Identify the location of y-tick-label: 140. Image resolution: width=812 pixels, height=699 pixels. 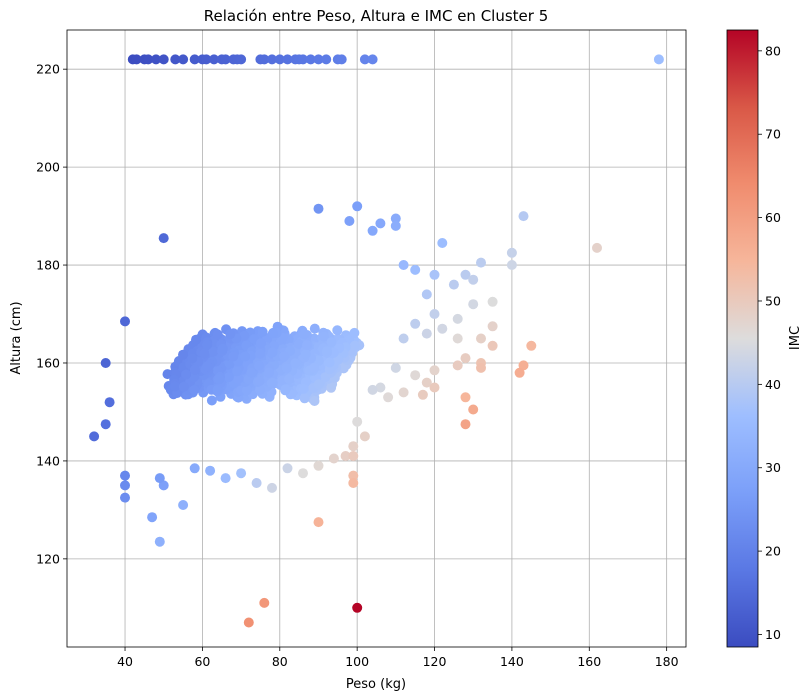
(48, 460).